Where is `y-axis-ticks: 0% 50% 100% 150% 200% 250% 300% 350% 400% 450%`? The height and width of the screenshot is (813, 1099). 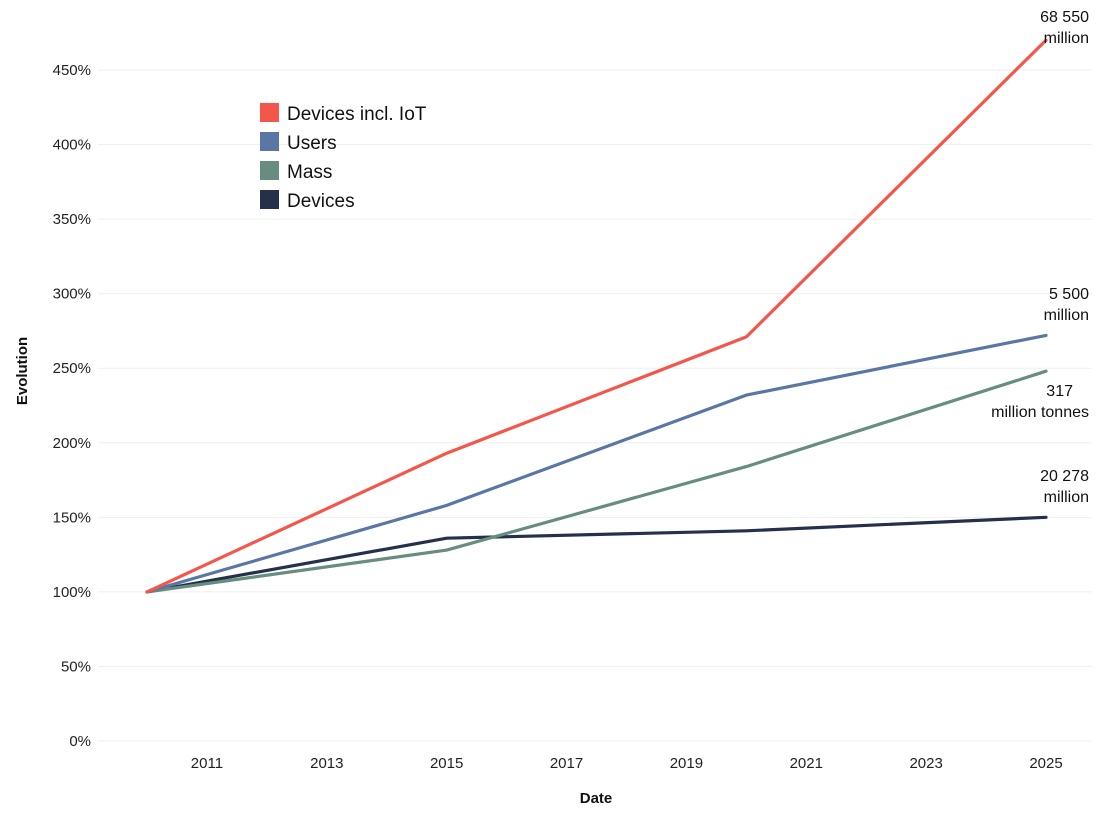
y-axis-ticks: 0% 50% 100% 150% 200% 250% 300% 350% 400% 450% is located at coordinates (72, 406).